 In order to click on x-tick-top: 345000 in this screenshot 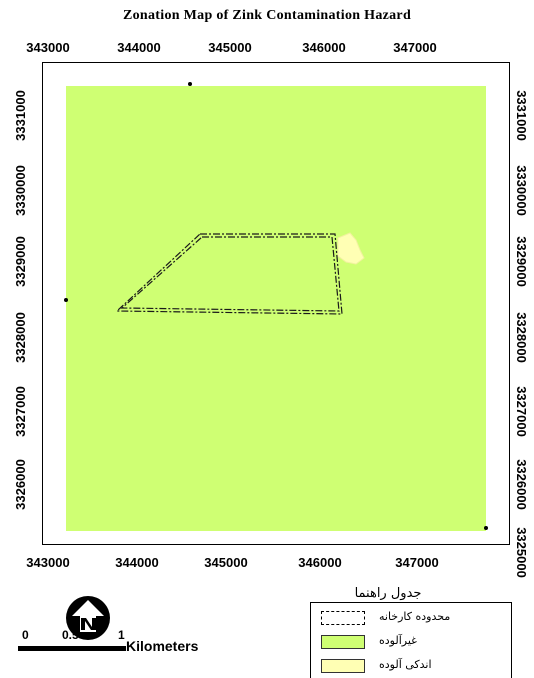, I will do `click(230, 47)`.